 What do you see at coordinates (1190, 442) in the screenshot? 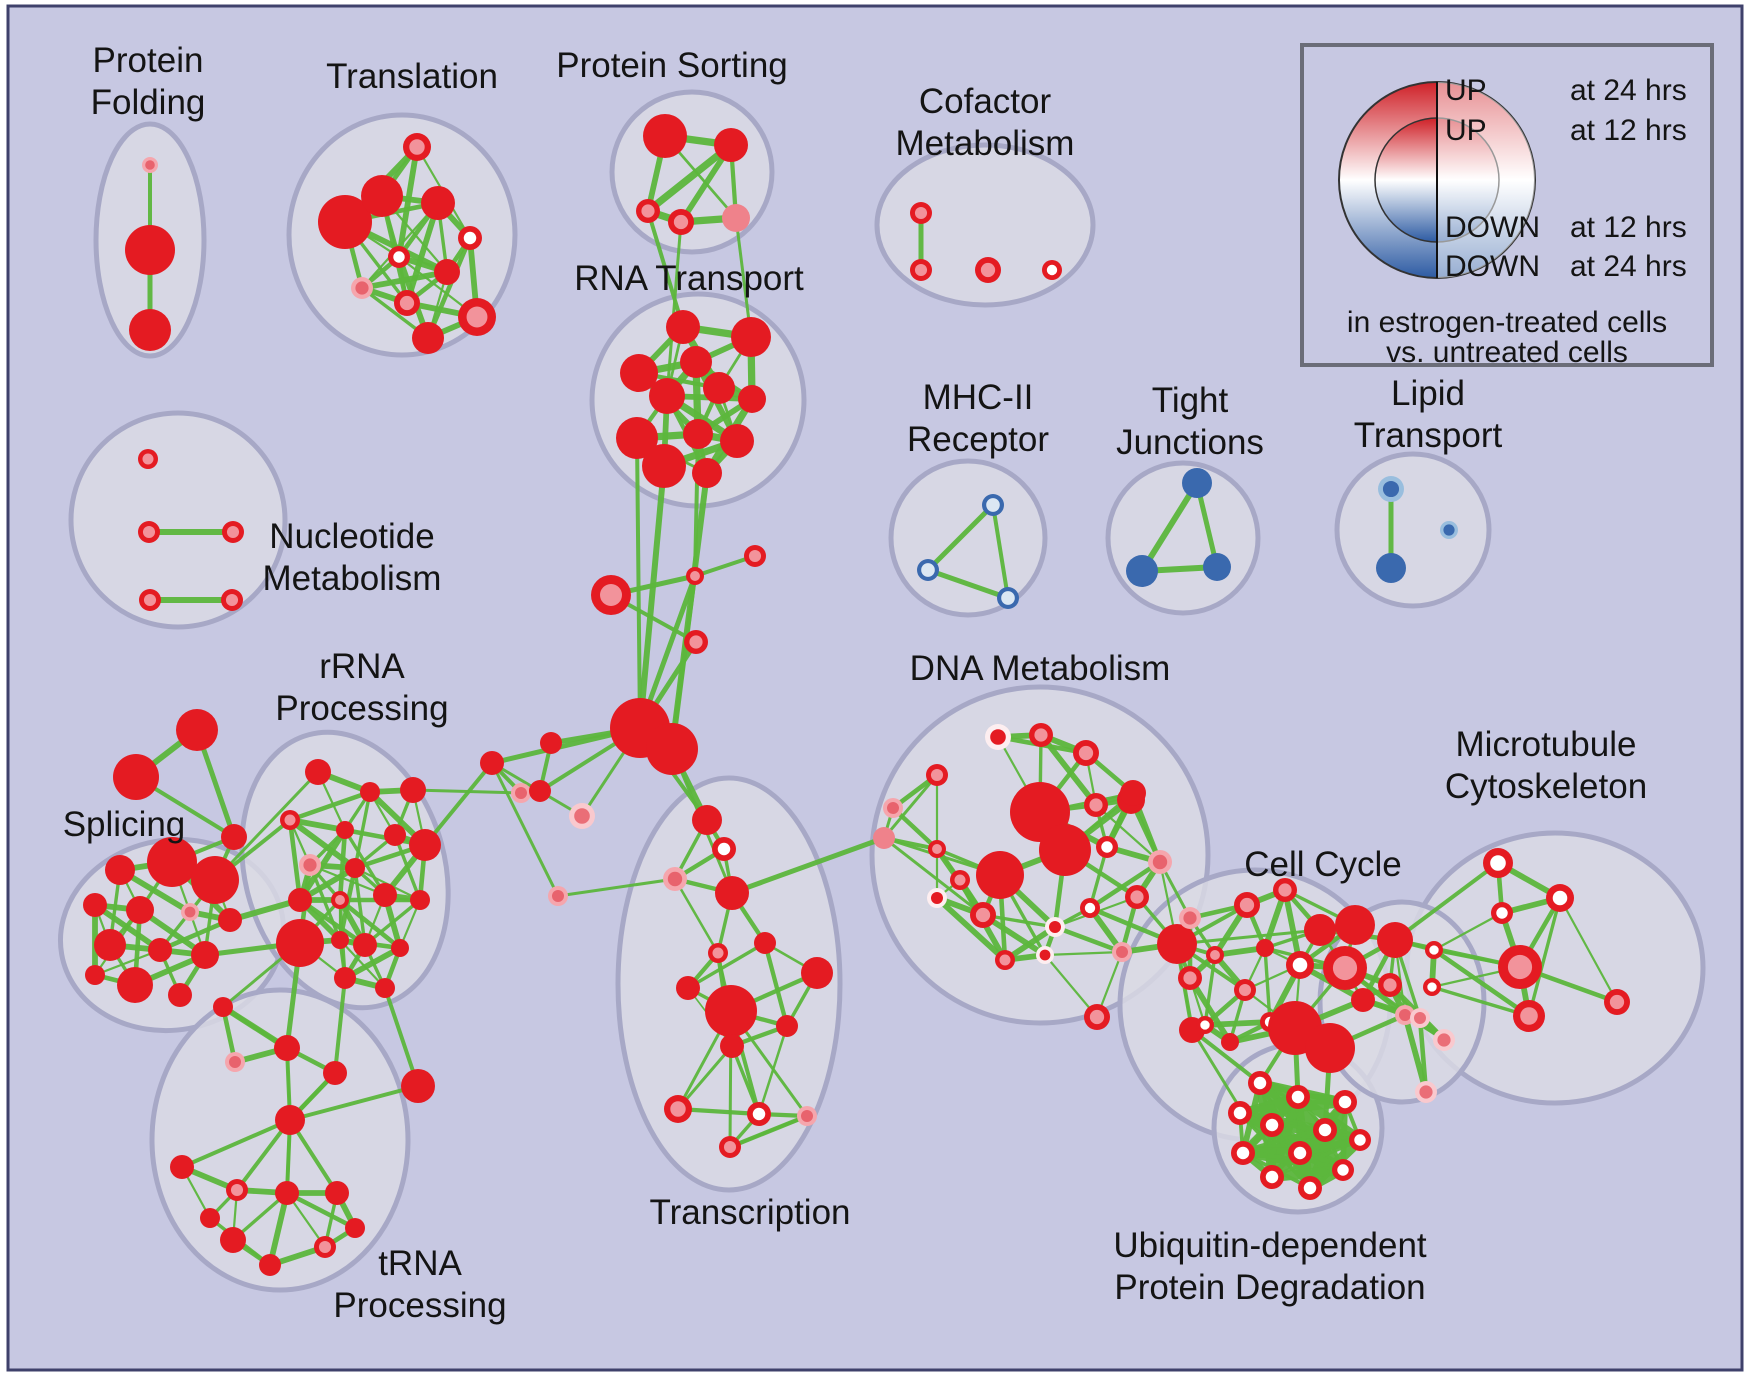
I see `cluster-tight-junctions-label: Junctions` at bounding box center [1190, 442].